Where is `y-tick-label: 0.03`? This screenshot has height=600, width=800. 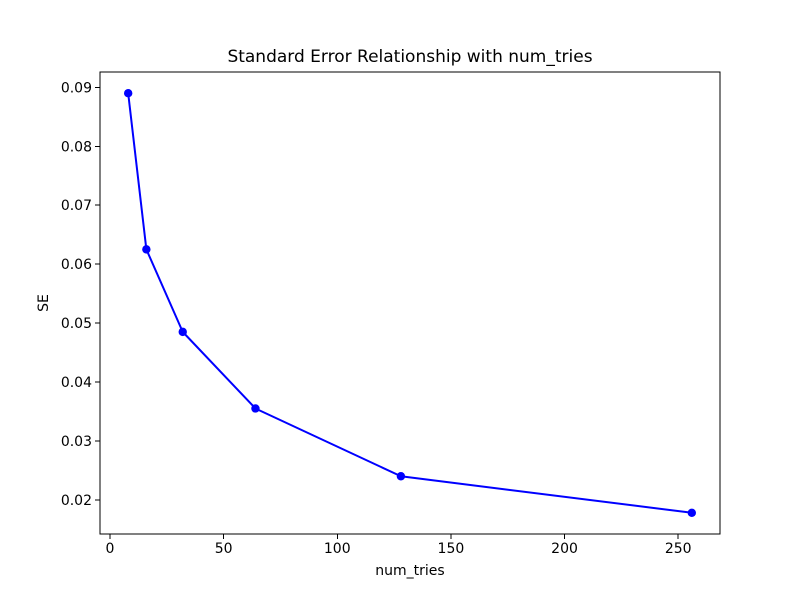
y-tick-label: 0.03 is located at coordinates (76, 442).